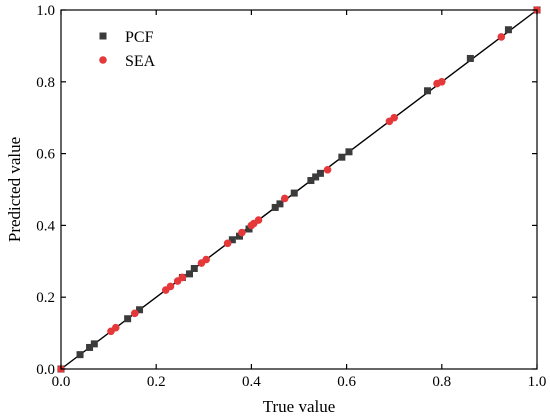 The height and width of the screenshot is (419, 550). Describe the element at coordinates (45, 11) in the screenshot. I see `y-tick-label-5: 1.0` at that location.